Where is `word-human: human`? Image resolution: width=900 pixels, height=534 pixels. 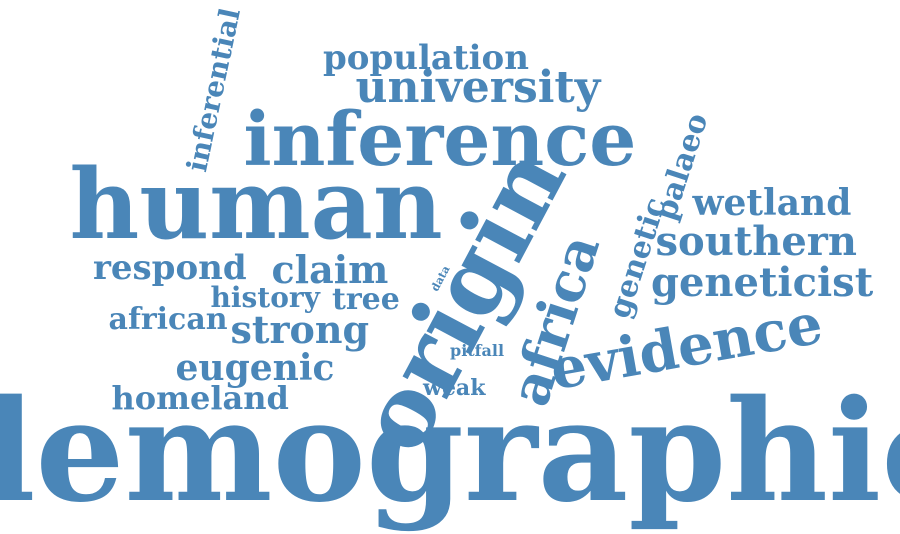 word-human: human is located at coordinates (256, 204).